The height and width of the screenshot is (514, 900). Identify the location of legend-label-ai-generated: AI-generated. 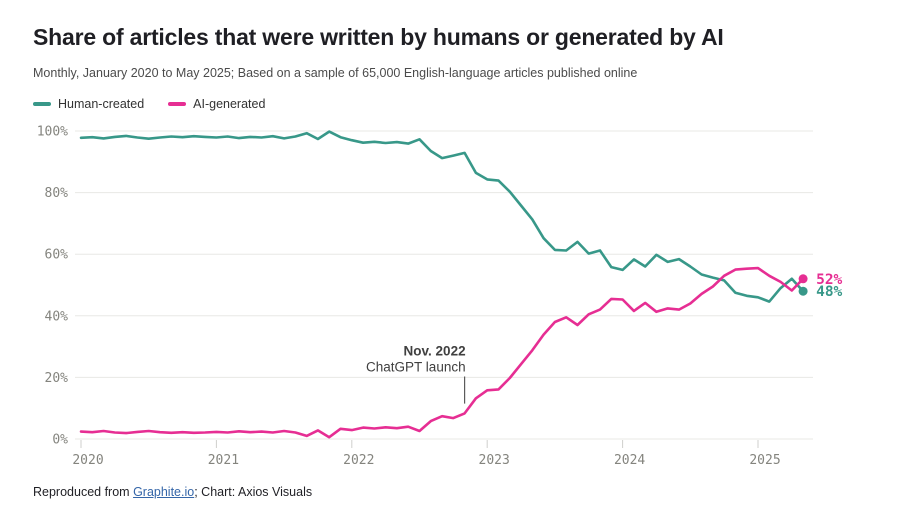
(229, 104).